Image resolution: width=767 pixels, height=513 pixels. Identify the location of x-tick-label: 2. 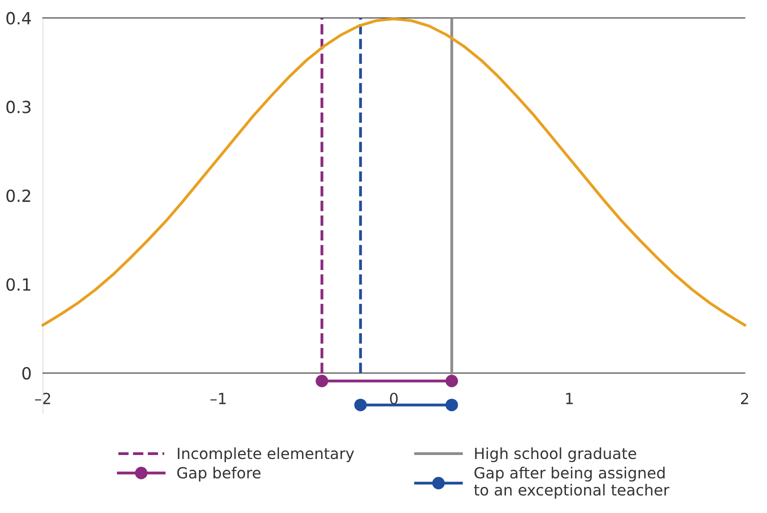
(744, 398).